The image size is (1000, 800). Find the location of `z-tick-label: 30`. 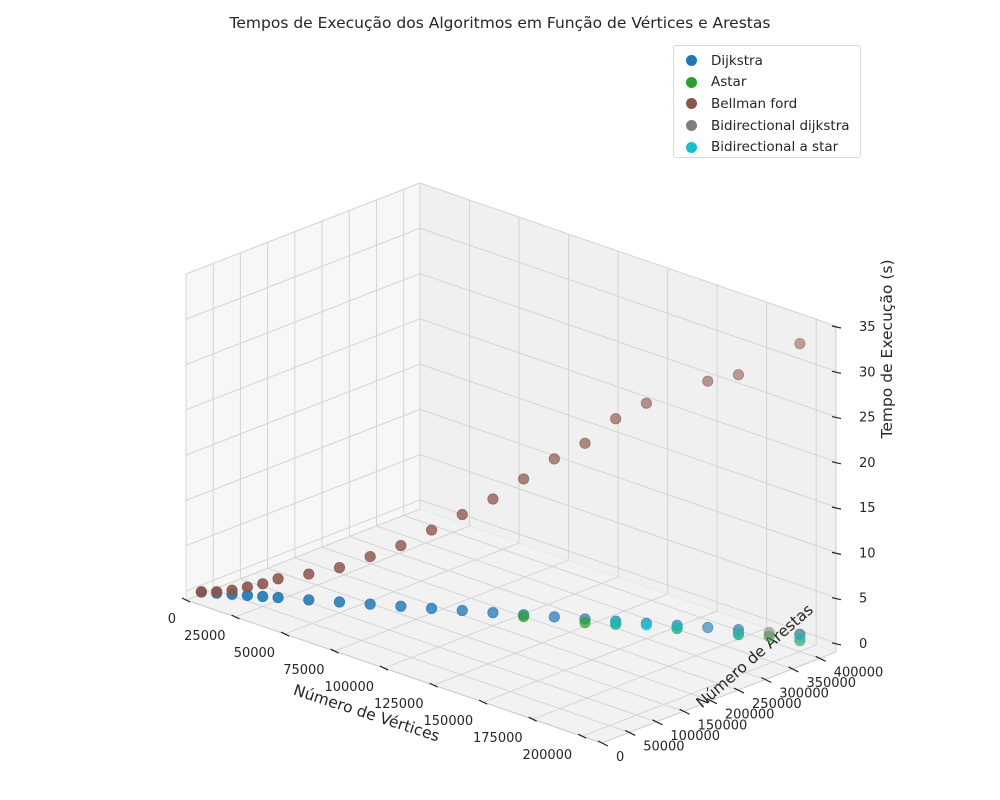

z-tick-label: 30 is located at coordinates (867, 372).